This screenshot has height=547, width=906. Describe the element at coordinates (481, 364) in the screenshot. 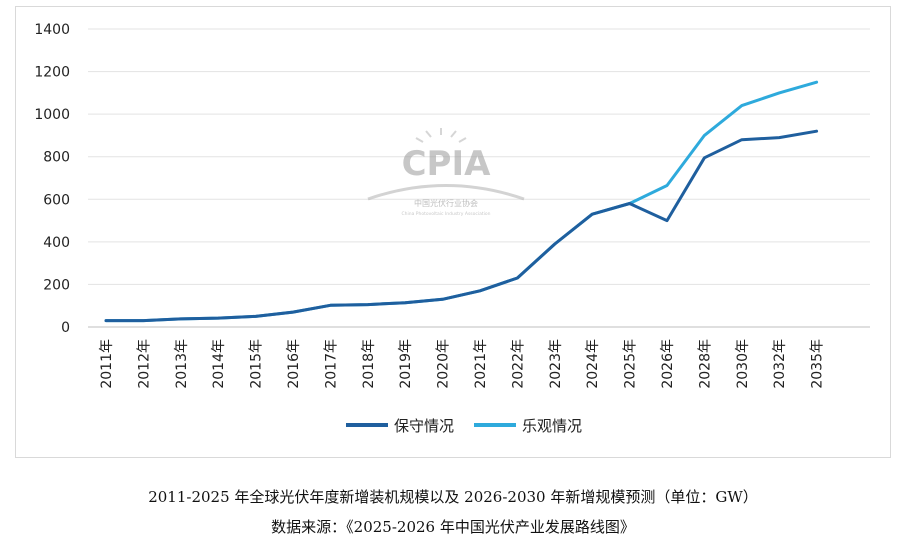

I see `x-tick-label: 2021年` at that location.